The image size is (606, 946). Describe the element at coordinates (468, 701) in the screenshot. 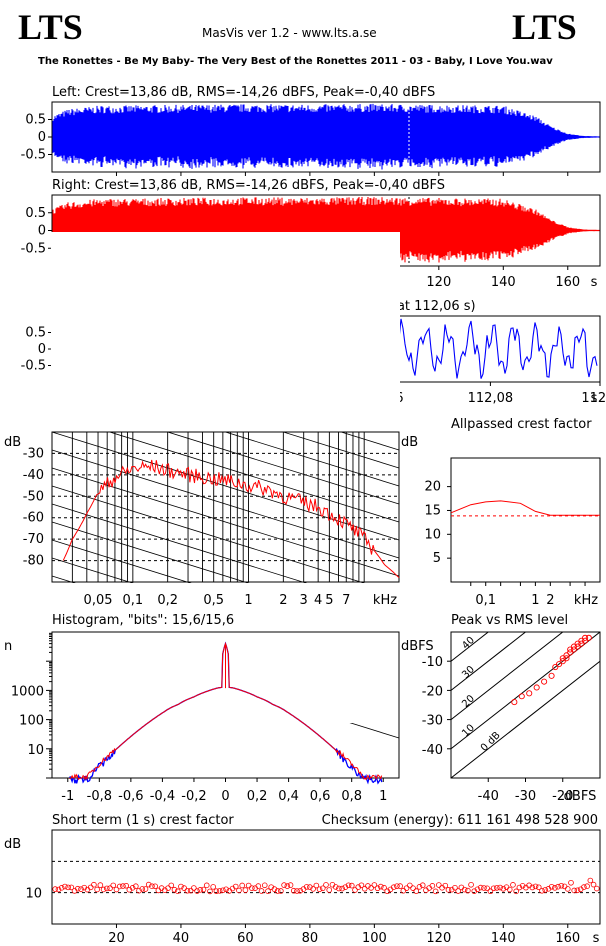

I see `peak-rms-diagonal-label: 20` at that location.